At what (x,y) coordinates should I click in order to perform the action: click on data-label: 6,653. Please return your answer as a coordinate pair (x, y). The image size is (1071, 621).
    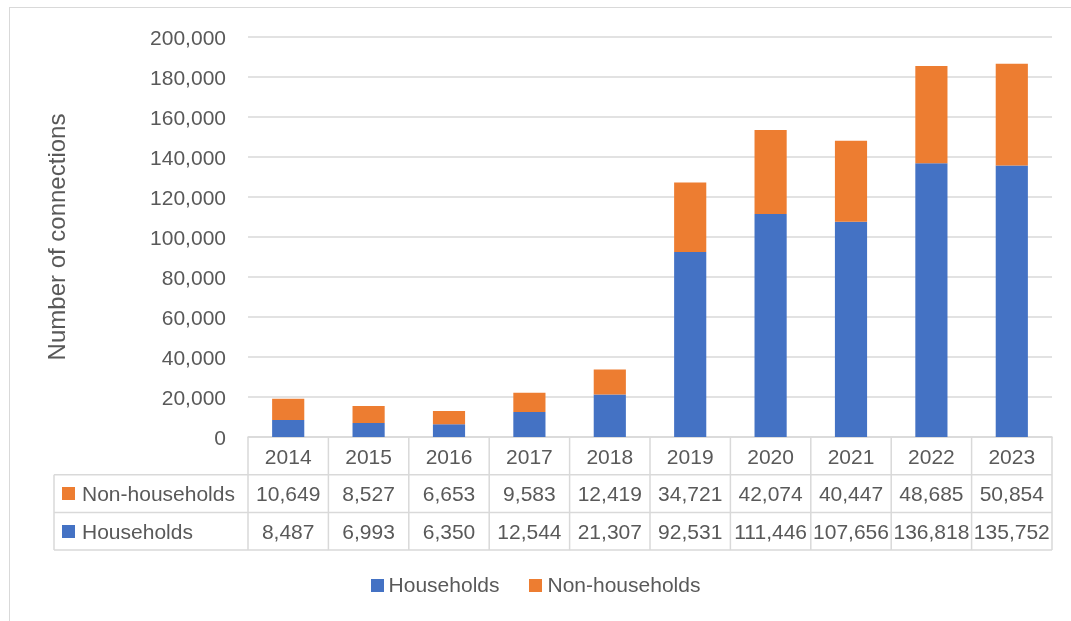
    Looking at the image, I should click on (449, 494).